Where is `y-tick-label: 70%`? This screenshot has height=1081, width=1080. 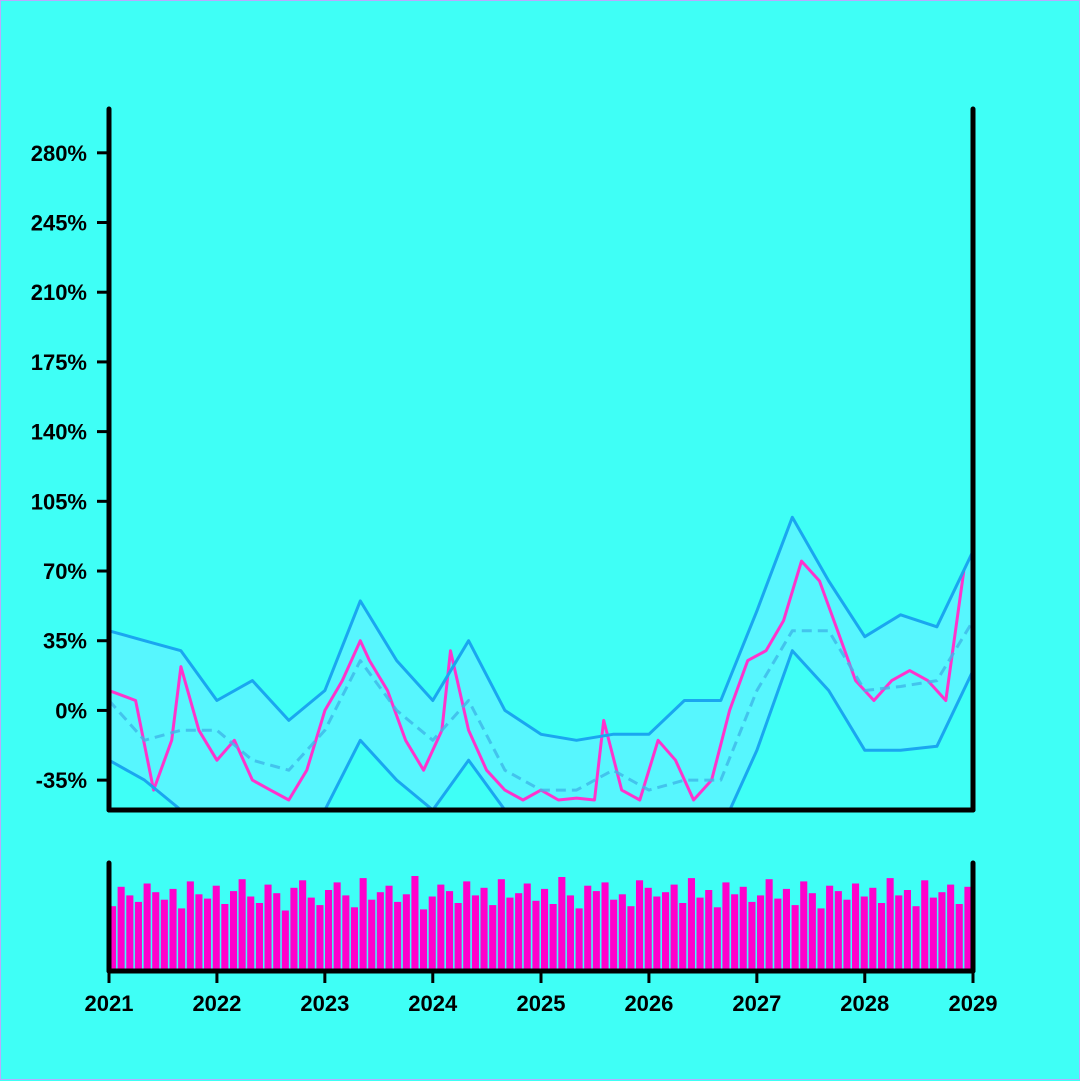
y-tick-label: 70% is located at coordinates (65, 571).